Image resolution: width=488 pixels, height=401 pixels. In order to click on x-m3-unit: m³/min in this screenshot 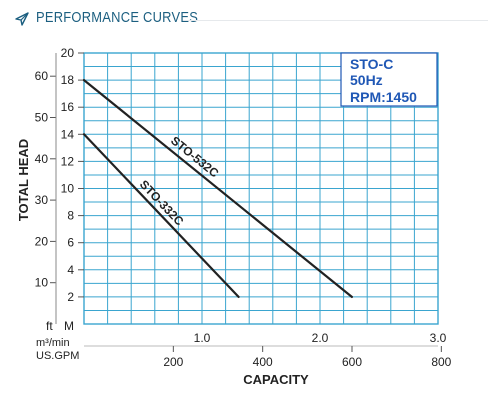, I will do `click(53, 343)`.